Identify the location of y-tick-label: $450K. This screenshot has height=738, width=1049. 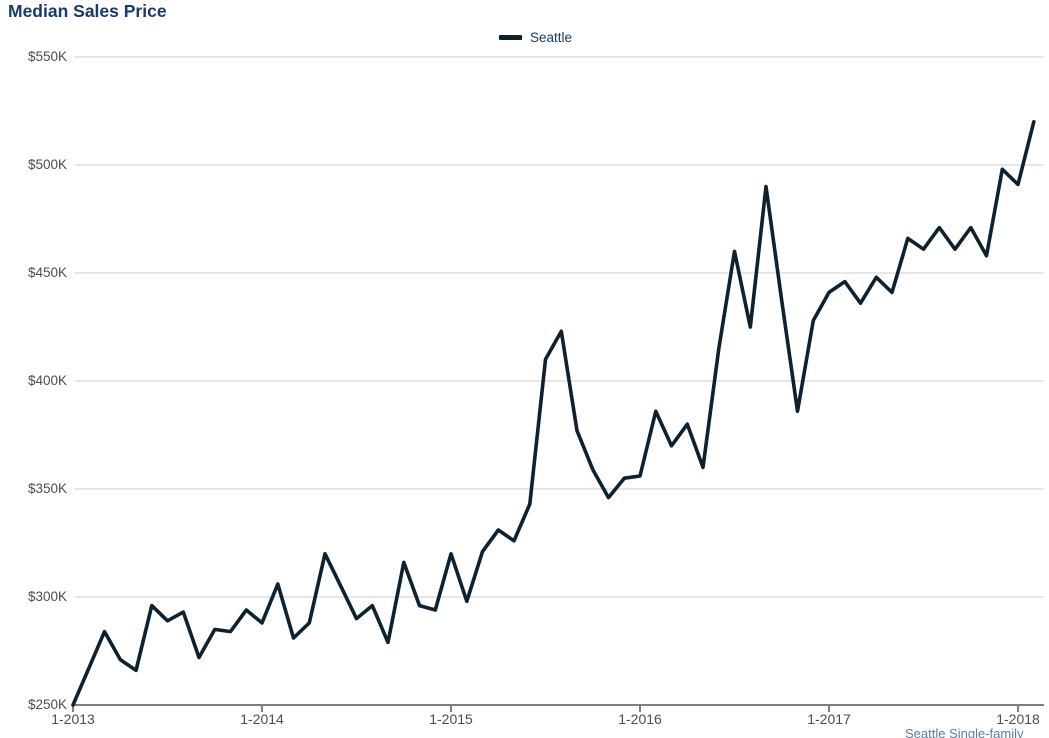
(47, 272).